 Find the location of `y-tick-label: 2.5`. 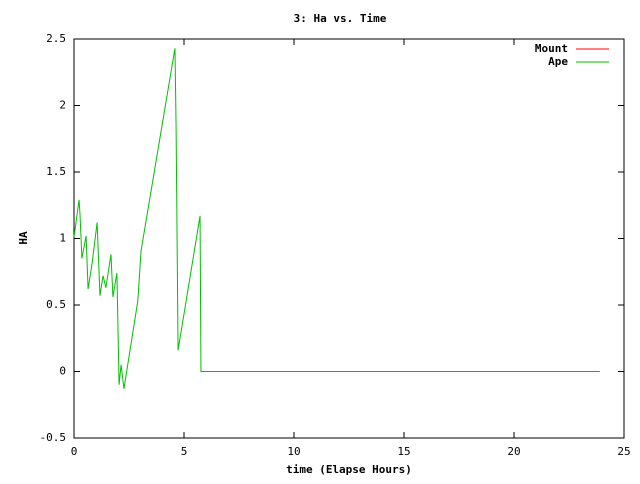

y-tick-label: 2.5 is located at coordinates (56, 38).